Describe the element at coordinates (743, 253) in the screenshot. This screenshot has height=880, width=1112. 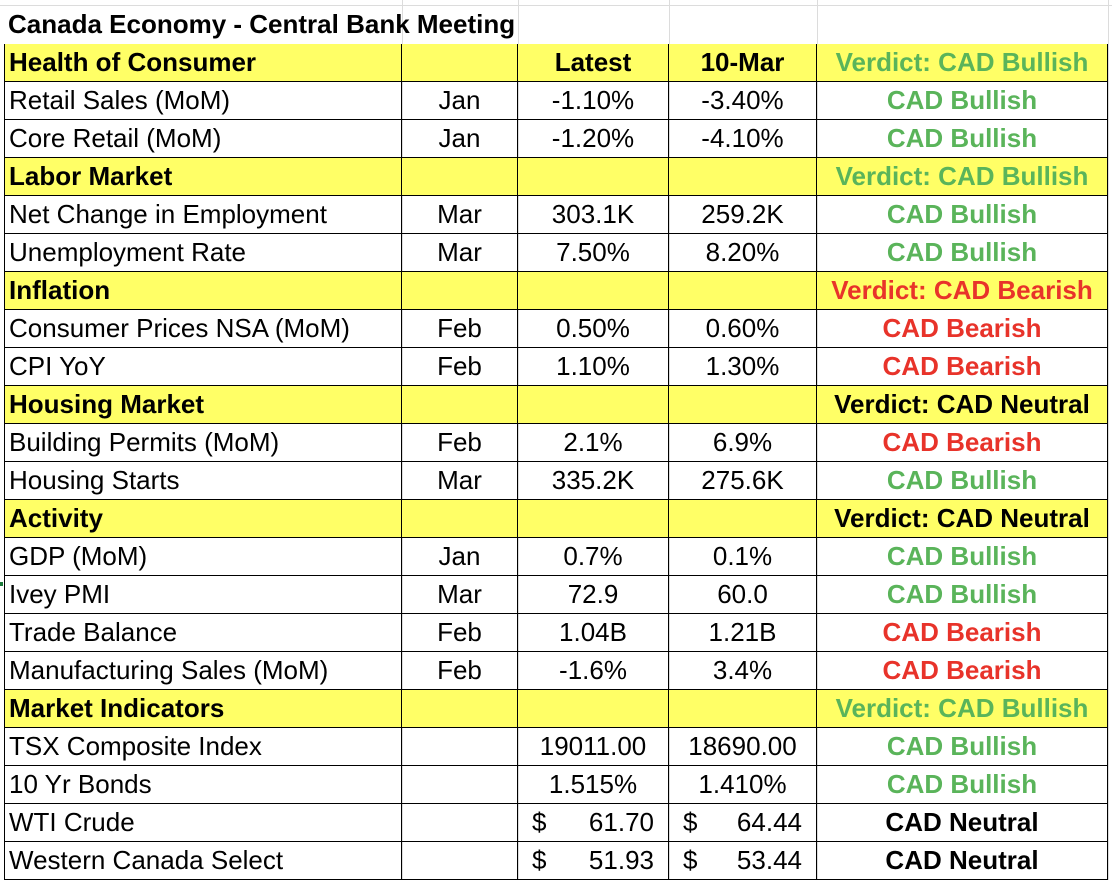
I see `previous-value-cell: 8.20%` at that location.